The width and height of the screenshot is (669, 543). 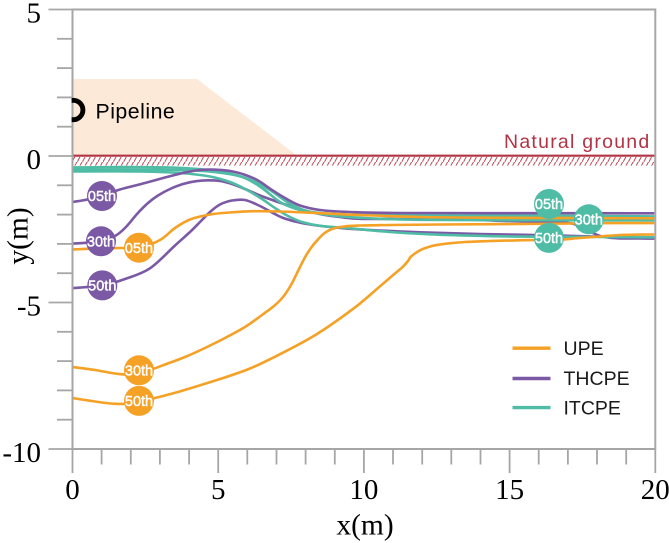 What do you see at coordinates (509, 490) in the screenshot?
I see `svg-text: 15` at bounding box center [509, 490].